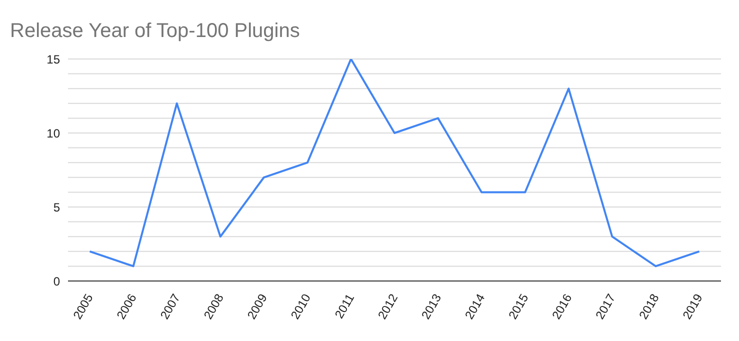 The image size is (739, 341). What do you see at coordinates (56, 207) in the screenshot?
I see `y-tick-label: 5` at bounding box center [56, 207].